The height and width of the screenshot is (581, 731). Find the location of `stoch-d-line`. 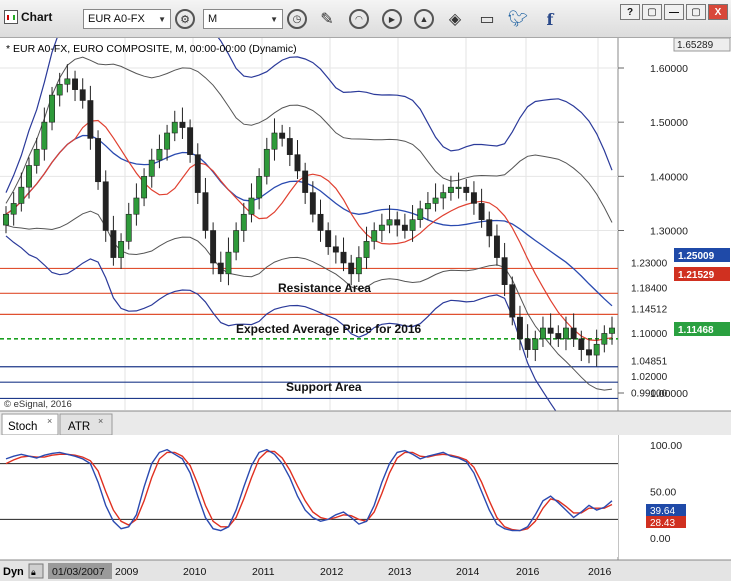

stoch-d-line is located at coordinates (309, 491).